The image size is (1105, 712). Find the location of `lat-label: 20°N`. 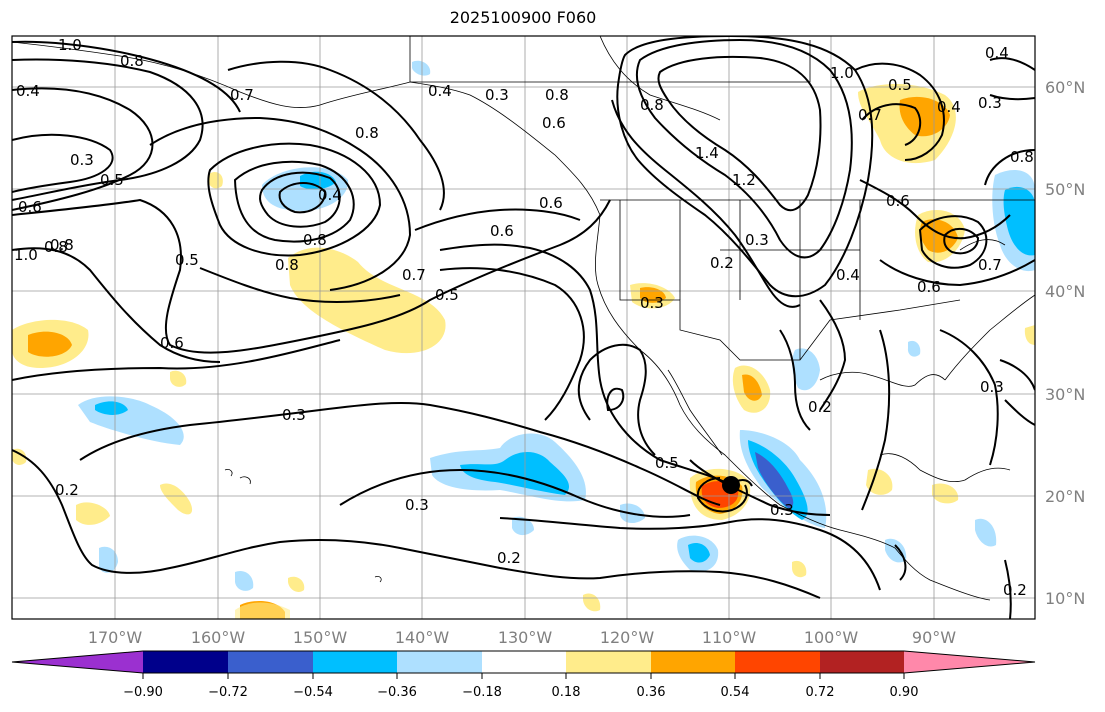

lat-label: 20°N is located at coordinates (1065, 496).